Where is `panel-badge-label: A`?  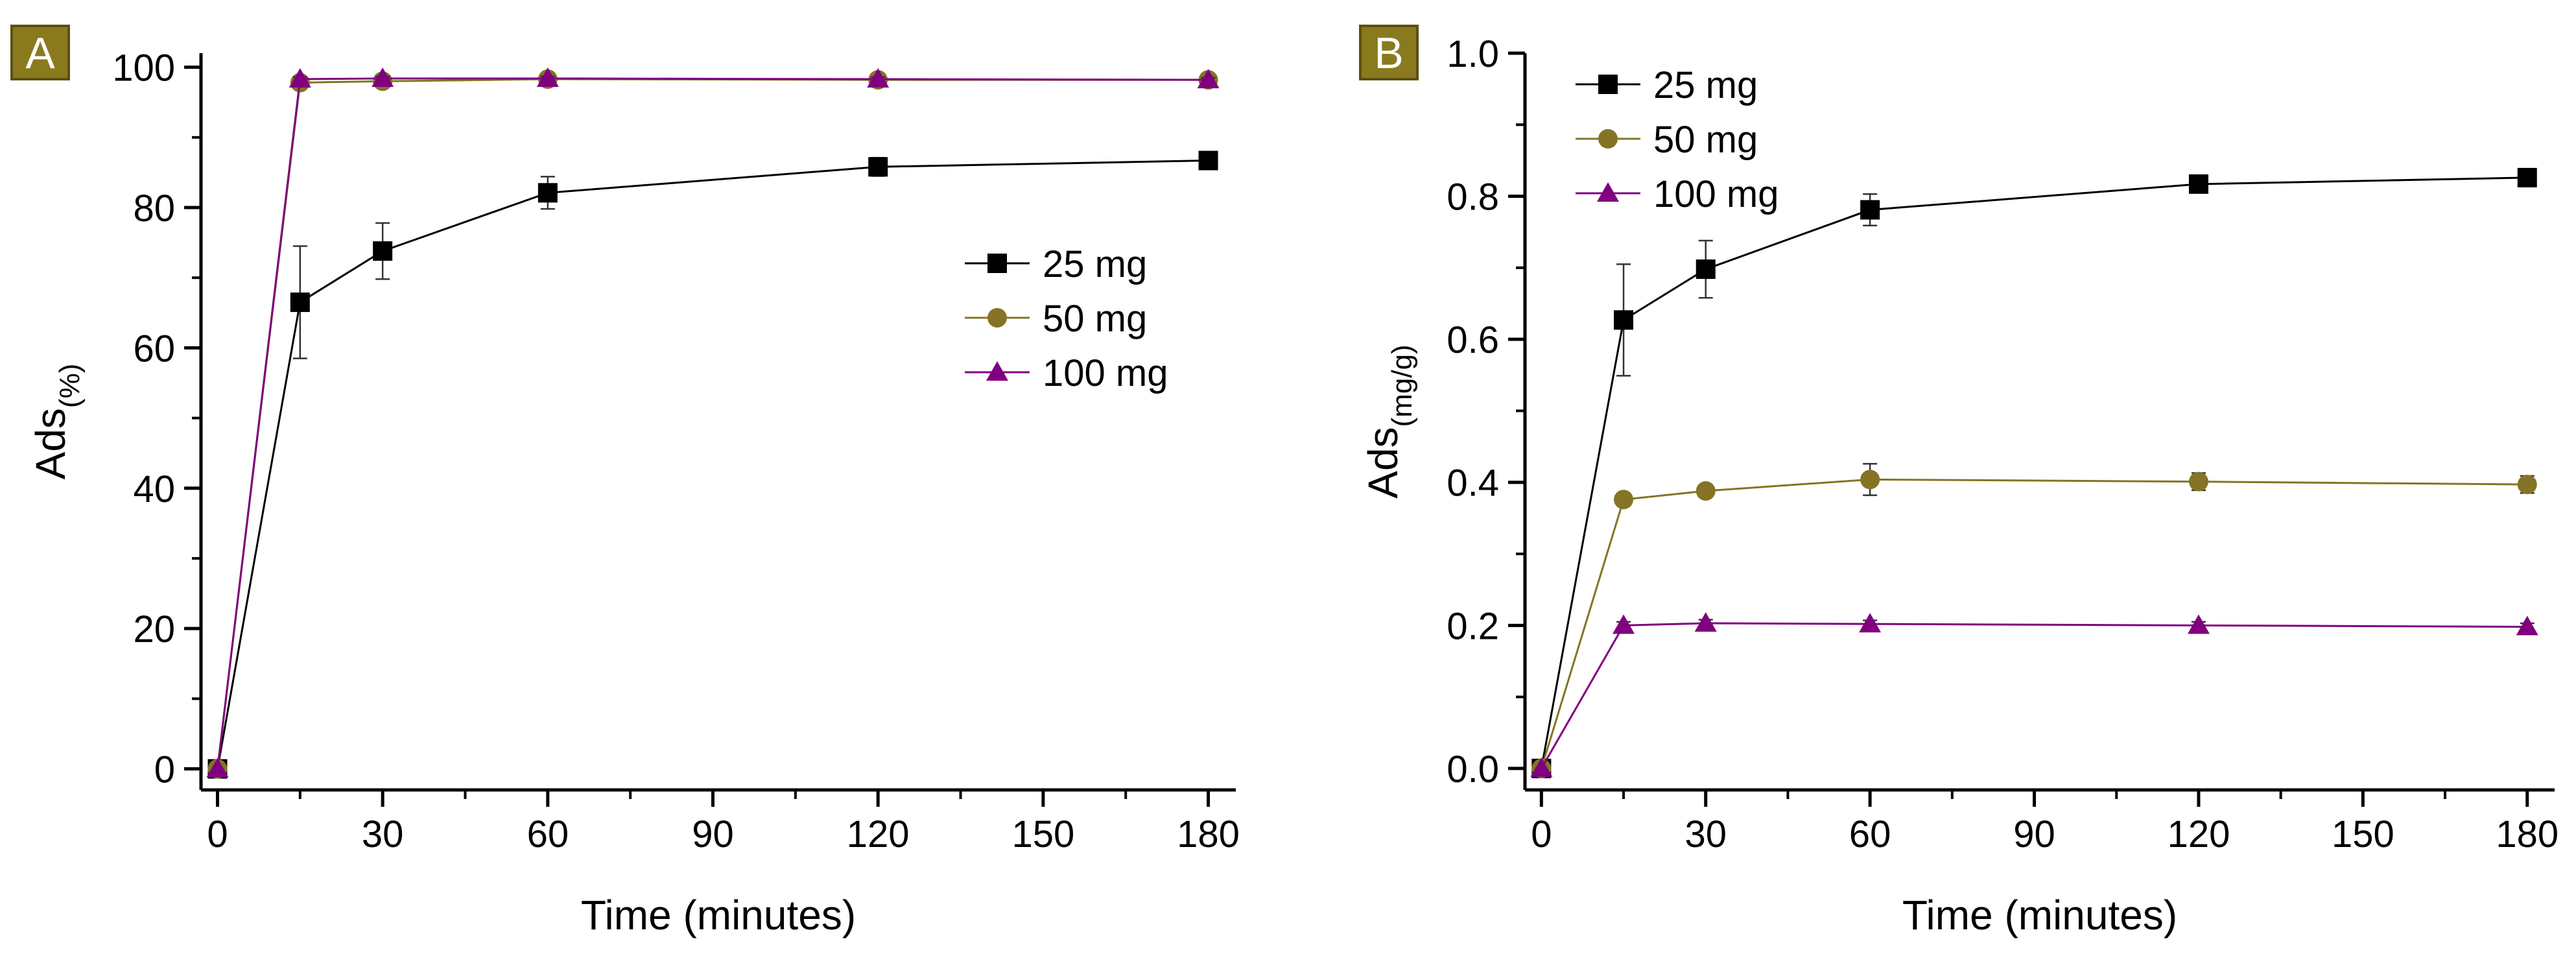
panel-badge-label: A is located at coordinates (40, 54).